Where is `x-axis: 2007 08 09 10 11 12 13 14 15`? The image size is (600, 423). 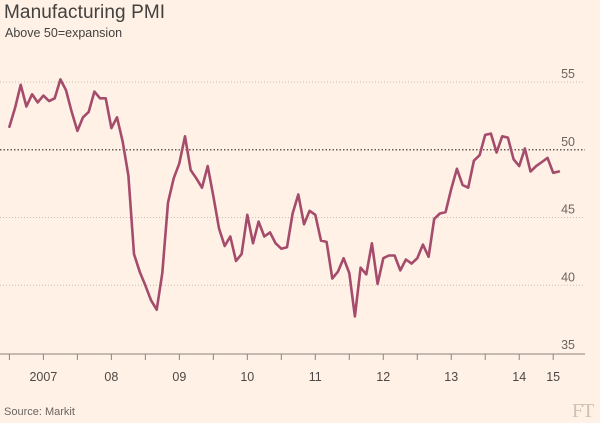
x-axis: 2007 08 09 10 11 12 13 14 15 is located at coordinates (292, 369).